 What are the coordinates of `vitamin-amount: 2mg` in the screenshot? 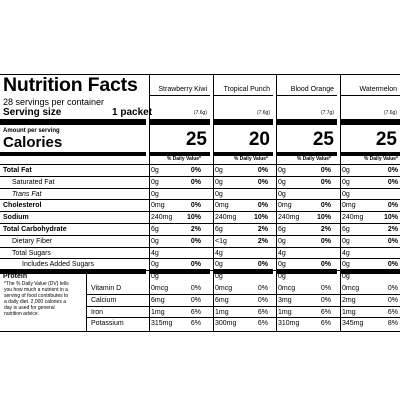 It's located at (349, 300).